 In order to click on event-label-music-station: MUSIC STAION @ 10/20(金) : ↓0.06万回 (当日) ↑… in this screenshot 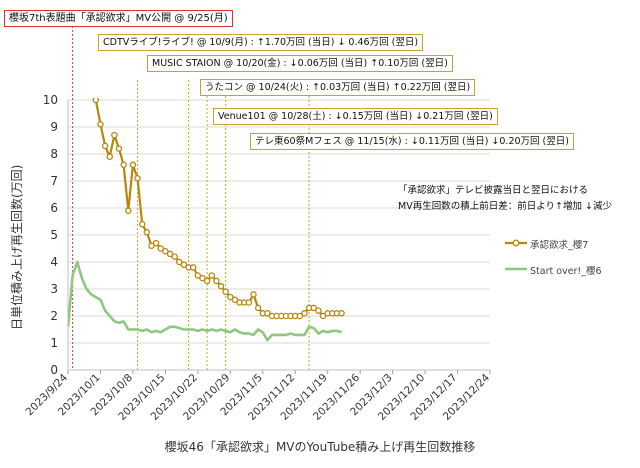, I will do `click(300, 63)`.